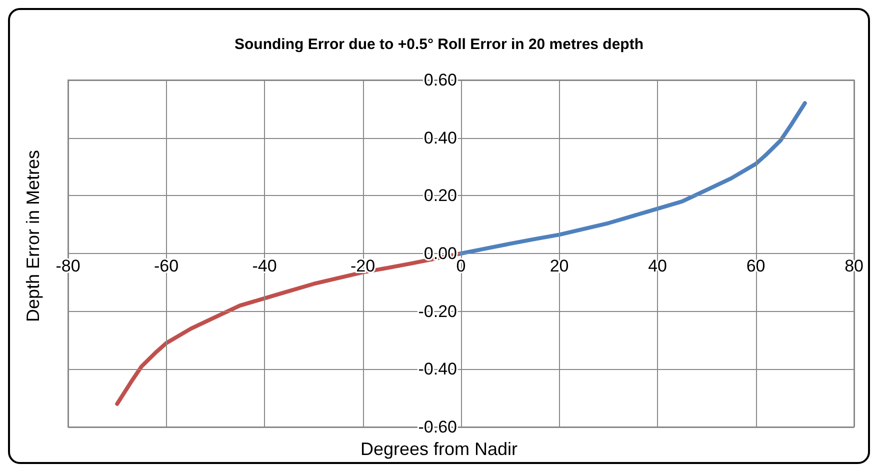  What do you see at coordinates (559, 266) in the screenshot?
I see `x-tick-label: 20` at bounding box center [559, 266].